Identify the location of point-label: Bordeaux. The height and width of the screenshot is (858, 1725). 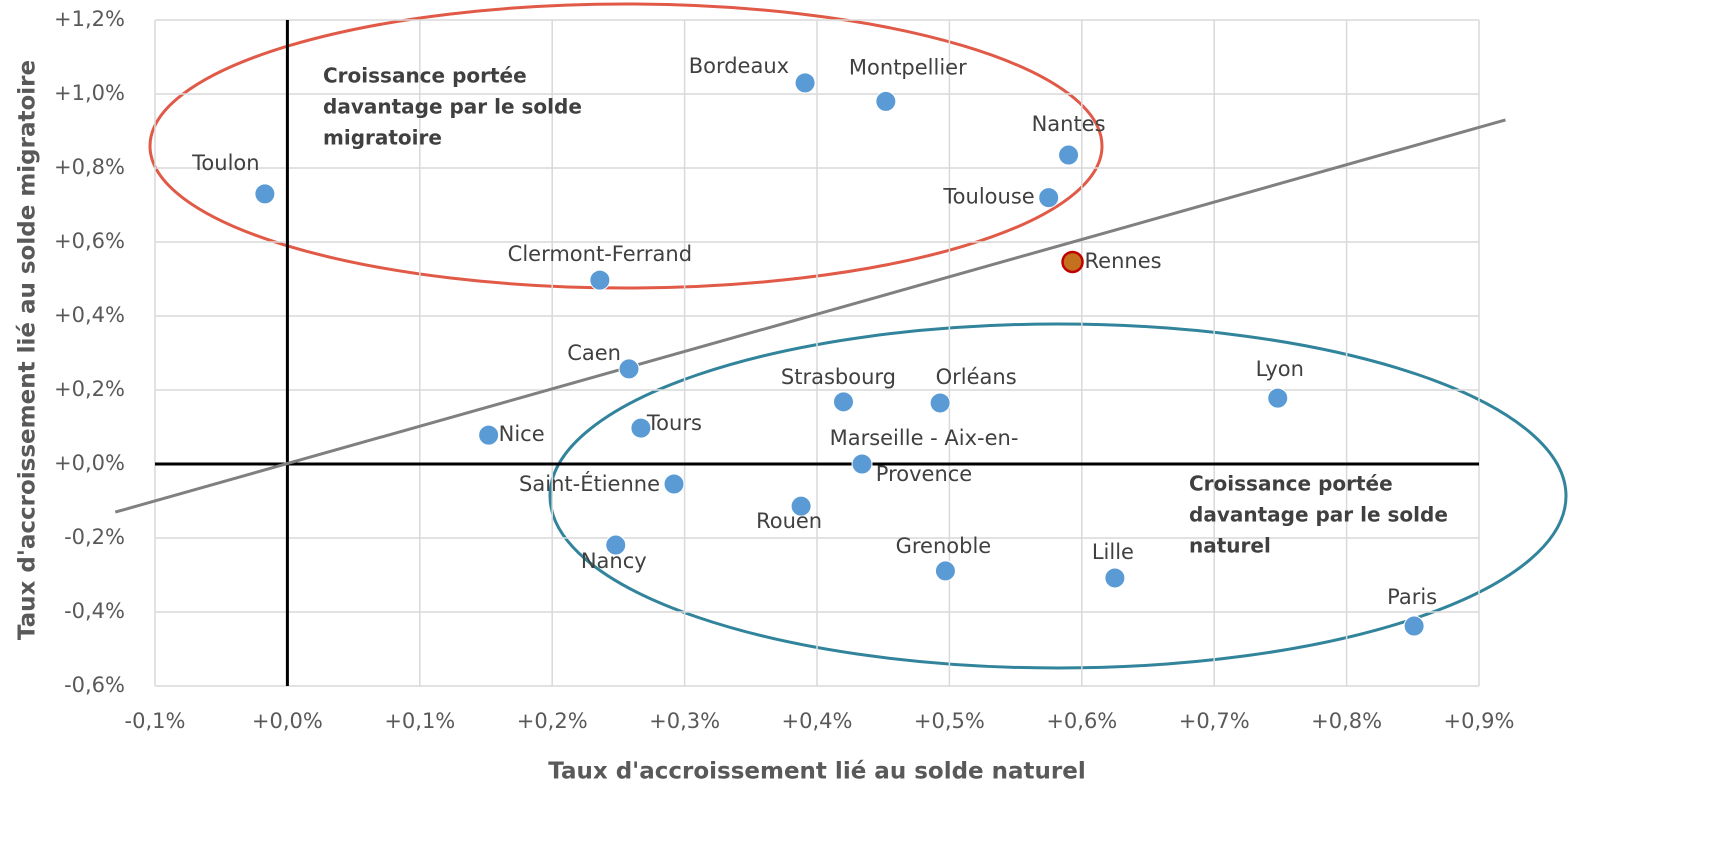
(739, 66).